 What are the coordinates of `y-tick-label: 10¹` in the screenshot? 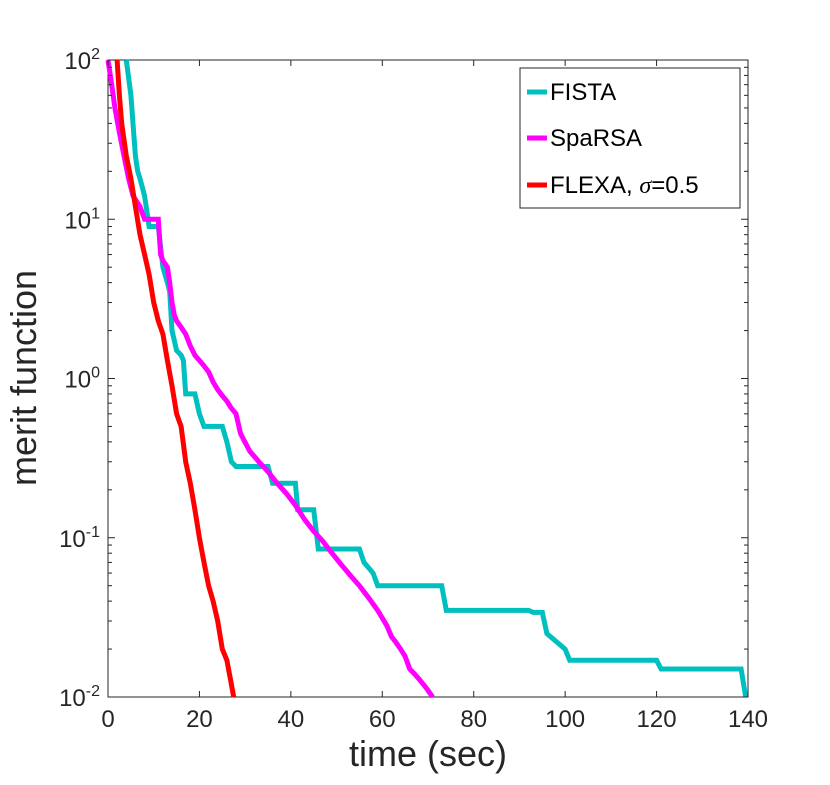 It's located at (82, 219).